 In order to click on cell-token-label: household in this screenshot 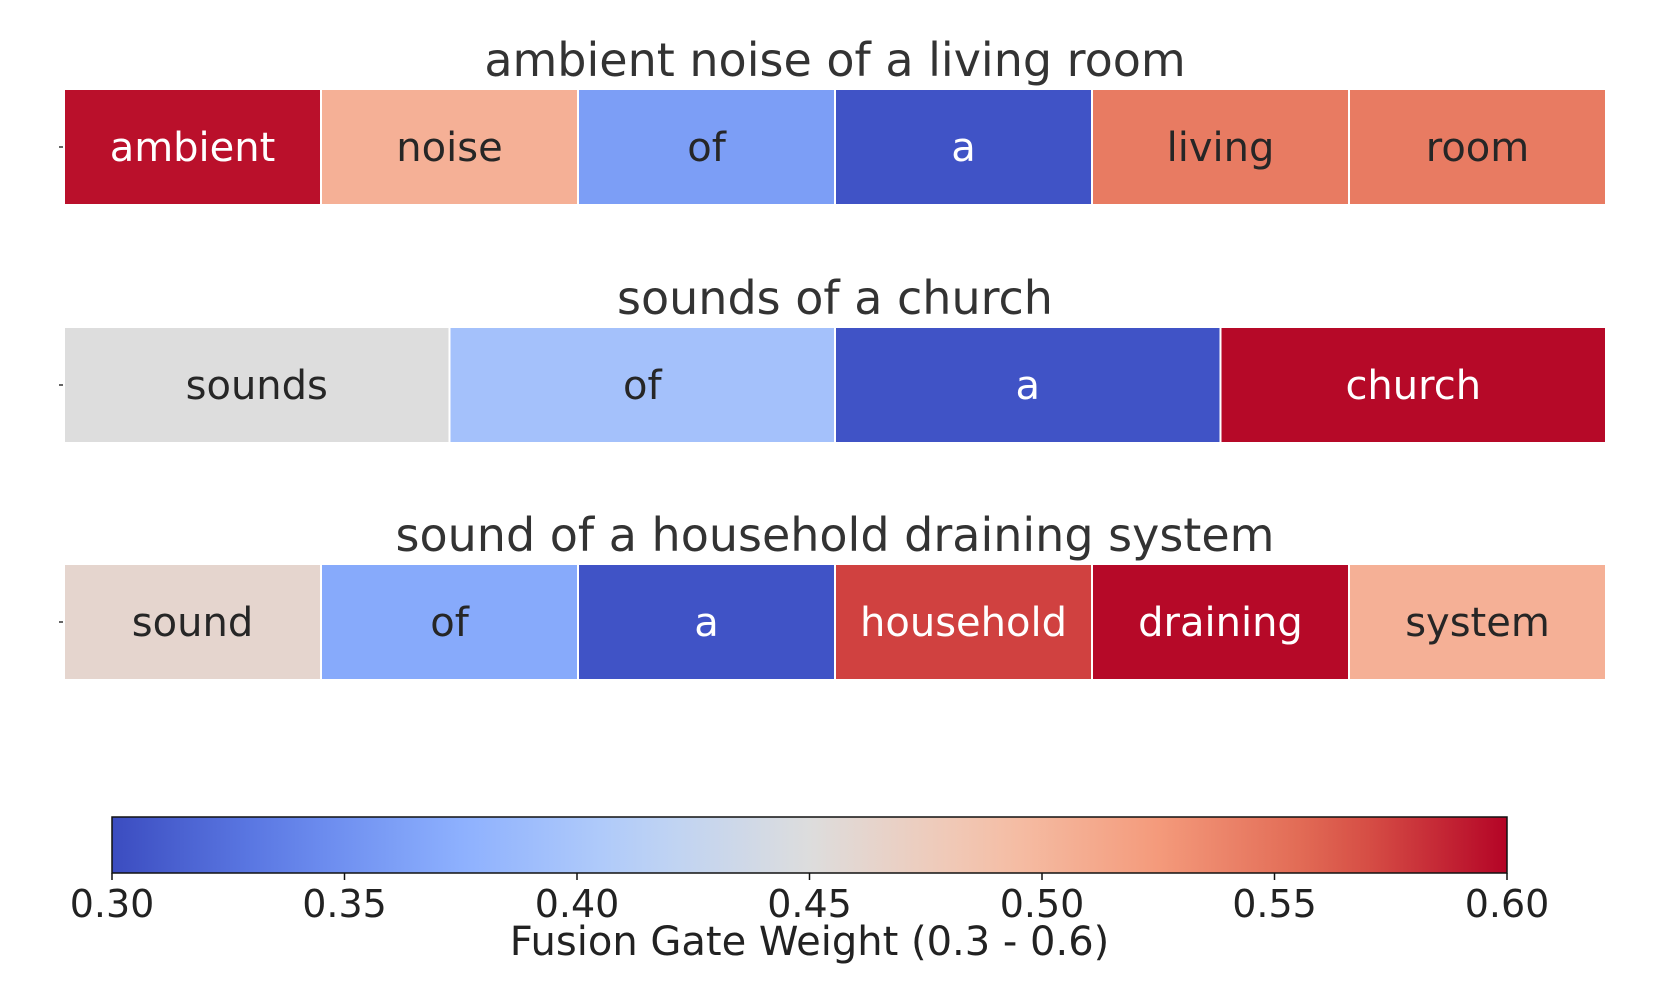, I will do `click(963, 623)`.